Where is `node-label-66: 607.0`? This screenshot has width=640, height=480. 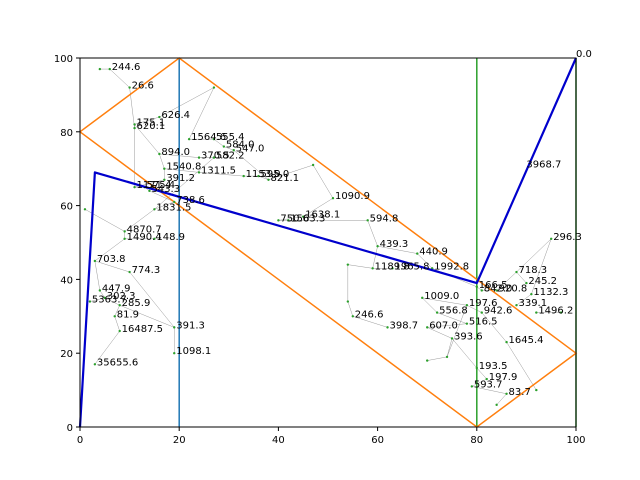 node-label-66: 607.0 is located at coordinates (443, 325).